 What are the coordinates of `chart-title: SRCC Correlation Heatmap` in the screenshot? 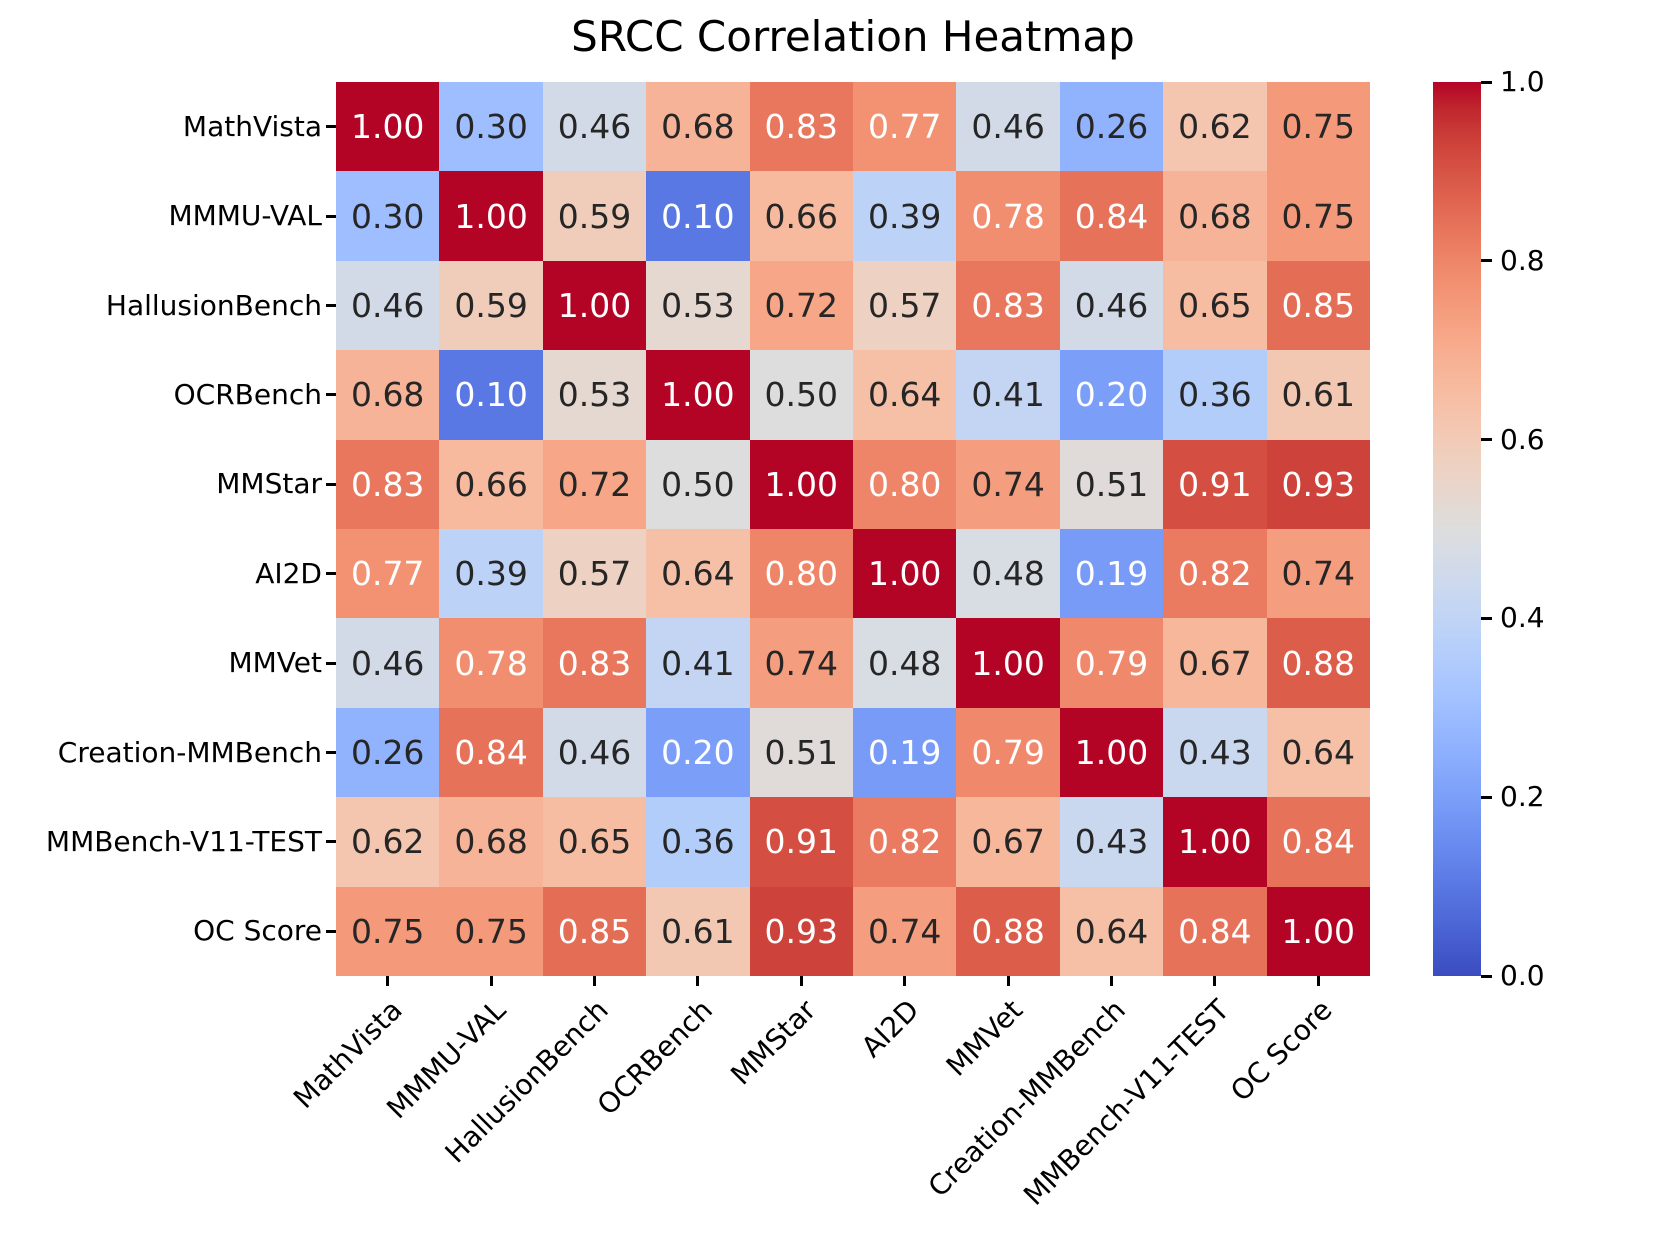 It's located at (853, 36).